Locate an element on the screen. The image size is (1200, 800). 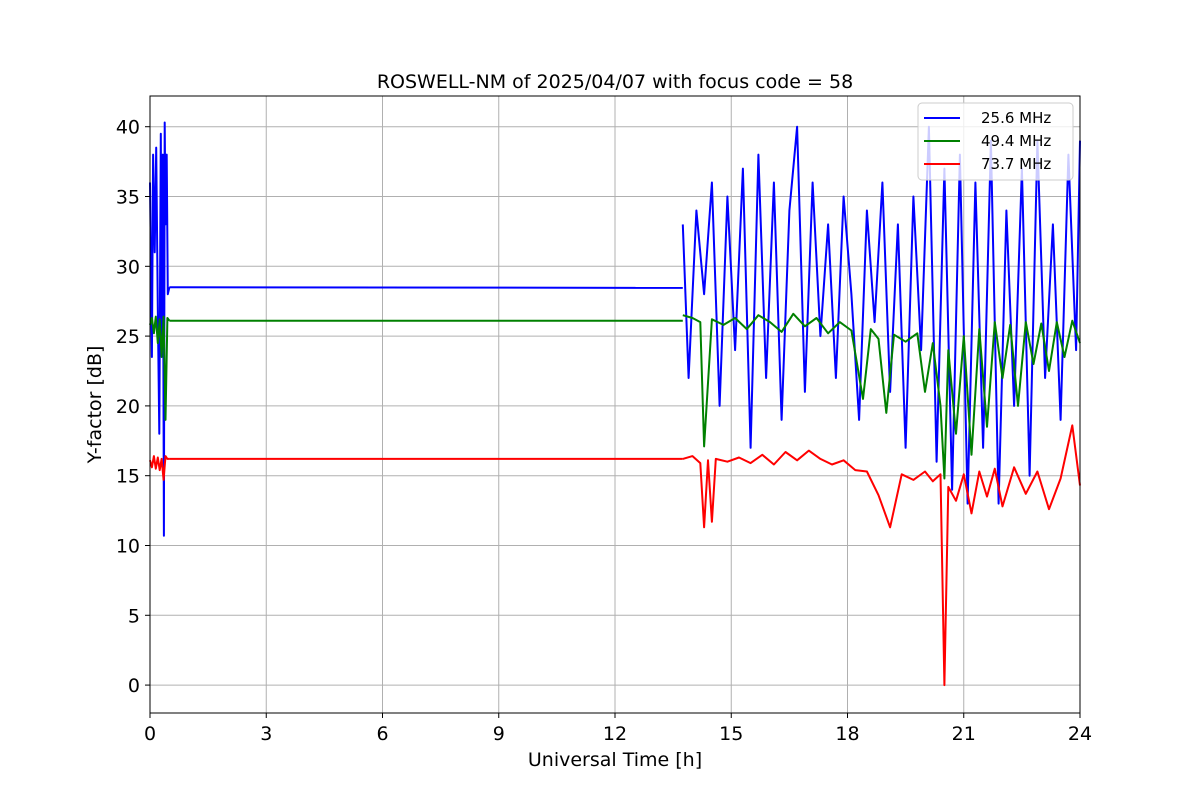
legend-entry: 73.7 MHz is located at coordinates (1016, 164).